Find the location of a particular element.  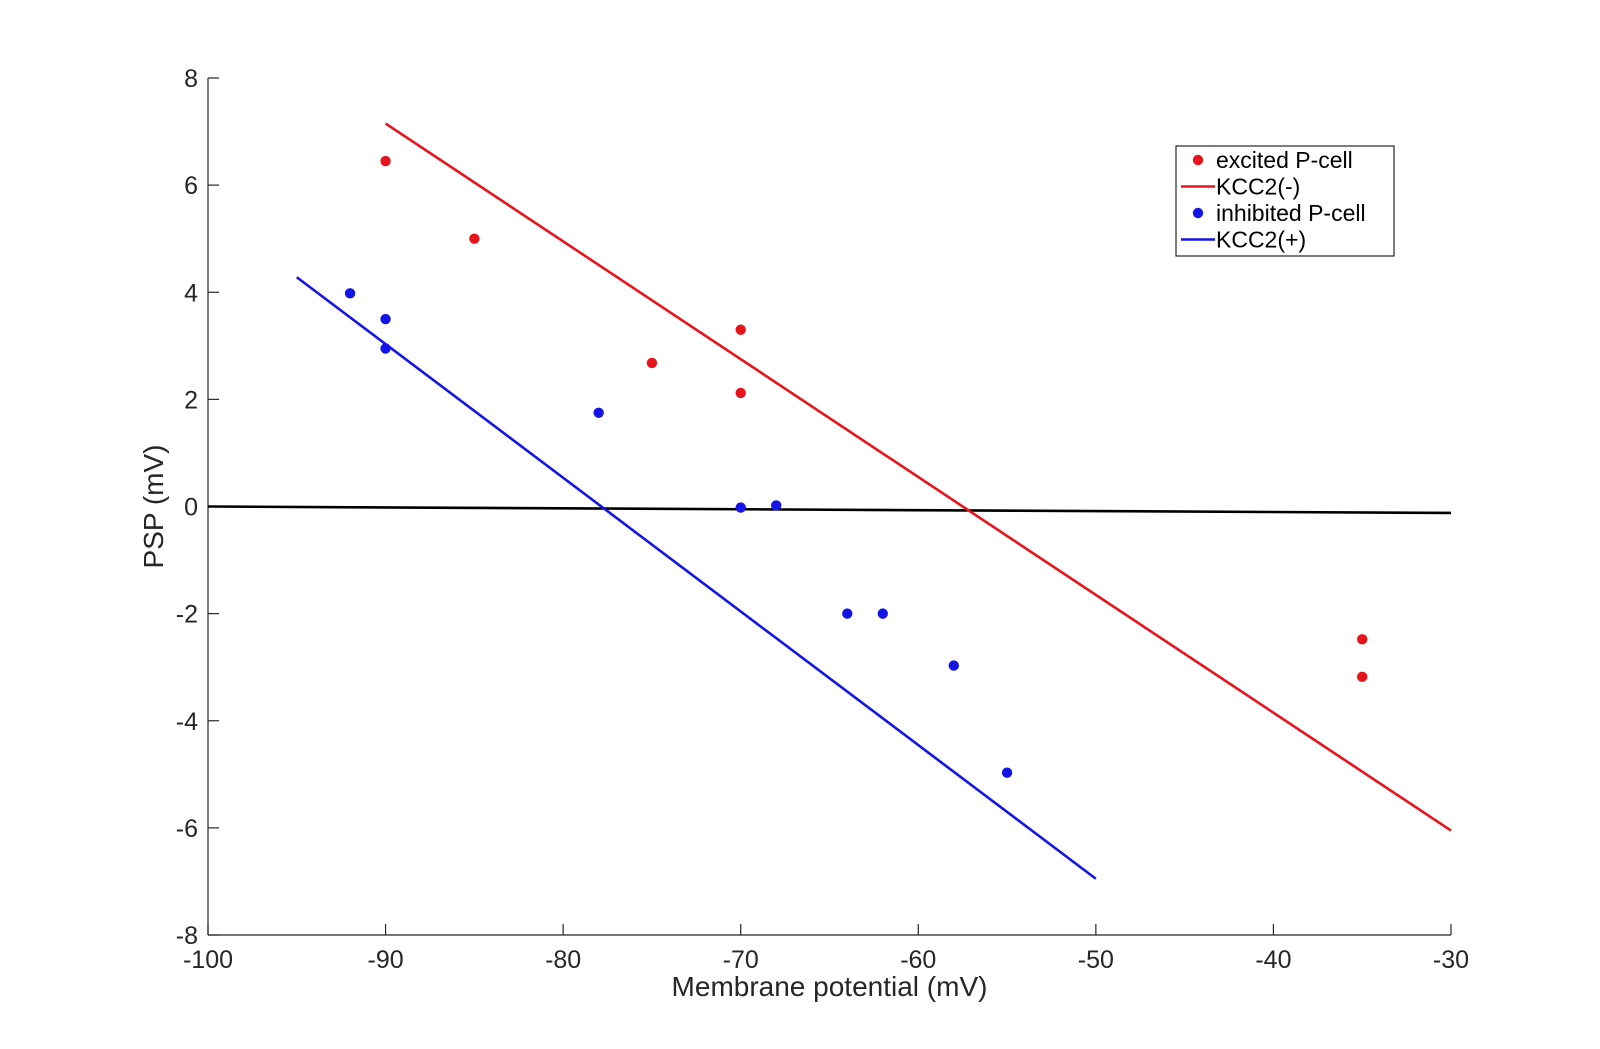

x-tick-label: -90 is located at coordinates (386, 960).